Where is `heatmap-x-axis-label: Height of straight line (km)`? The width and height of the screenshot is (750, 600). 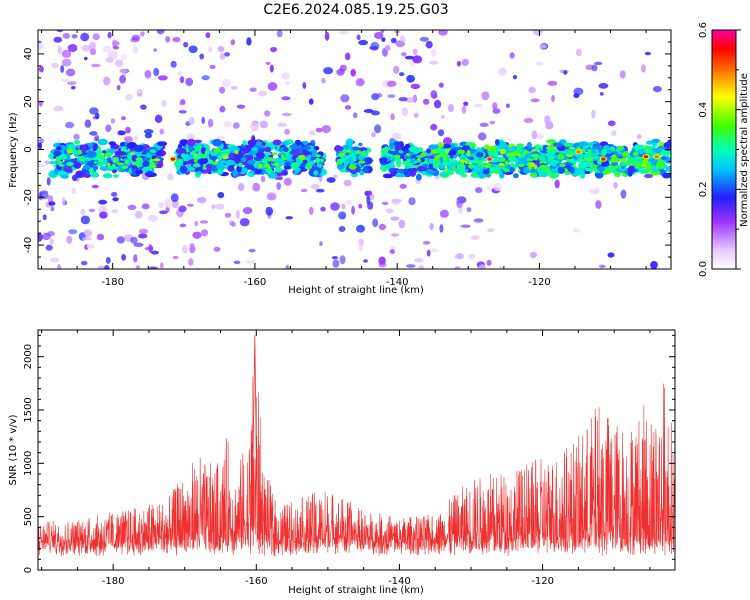 heatmap-x-axis-label: Height of straight line (km) is located at coordinates (356, 290).